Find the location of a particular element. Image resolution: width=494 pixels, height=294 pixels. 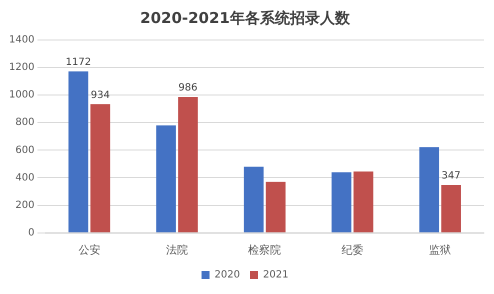

y-tick-label: 400 is located at coordinates (24, 178).